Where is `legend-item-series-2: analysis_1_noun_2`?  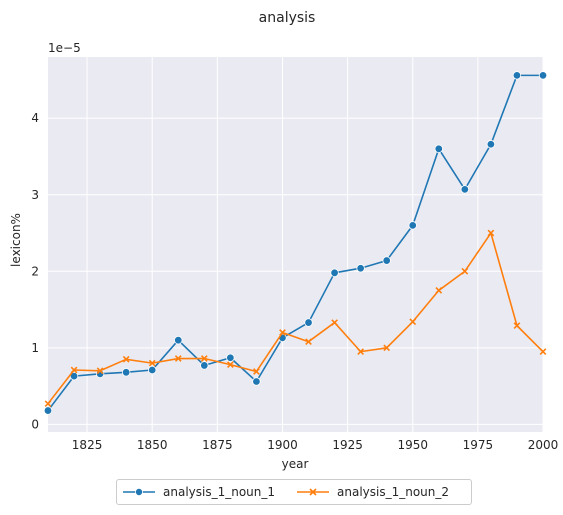 legend-item-series-2: analysis_1_noun_2 is located at coordinates (373, 492).